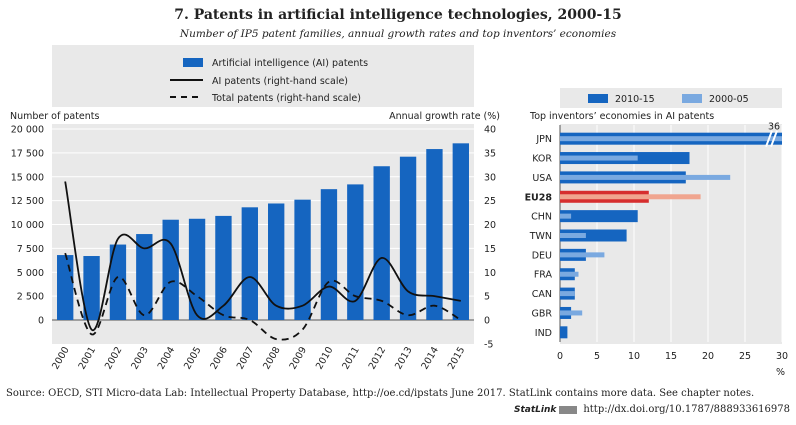  What do you see at coordinates (41, 321) in the screenshot?
I see `left-y-tick-label: 0` at bounding box center [41, 321].